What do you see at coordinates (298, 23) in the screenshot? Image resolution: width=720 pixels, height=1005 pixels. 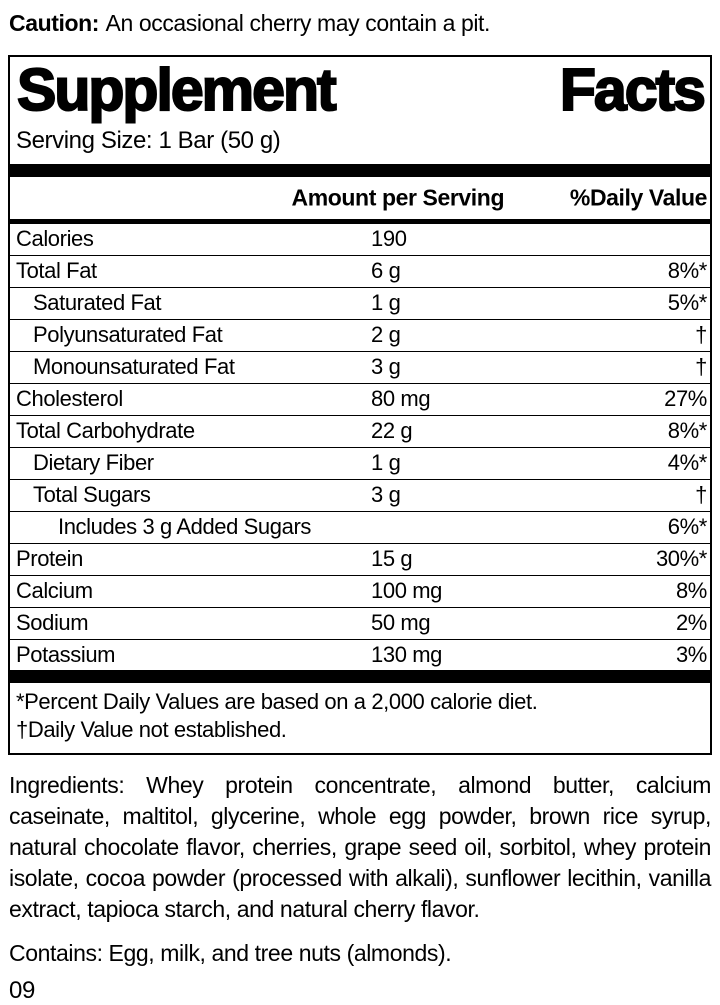 I see `caution-text: An occasional cherry may contain a pit.` at bounding box center [298, 23].